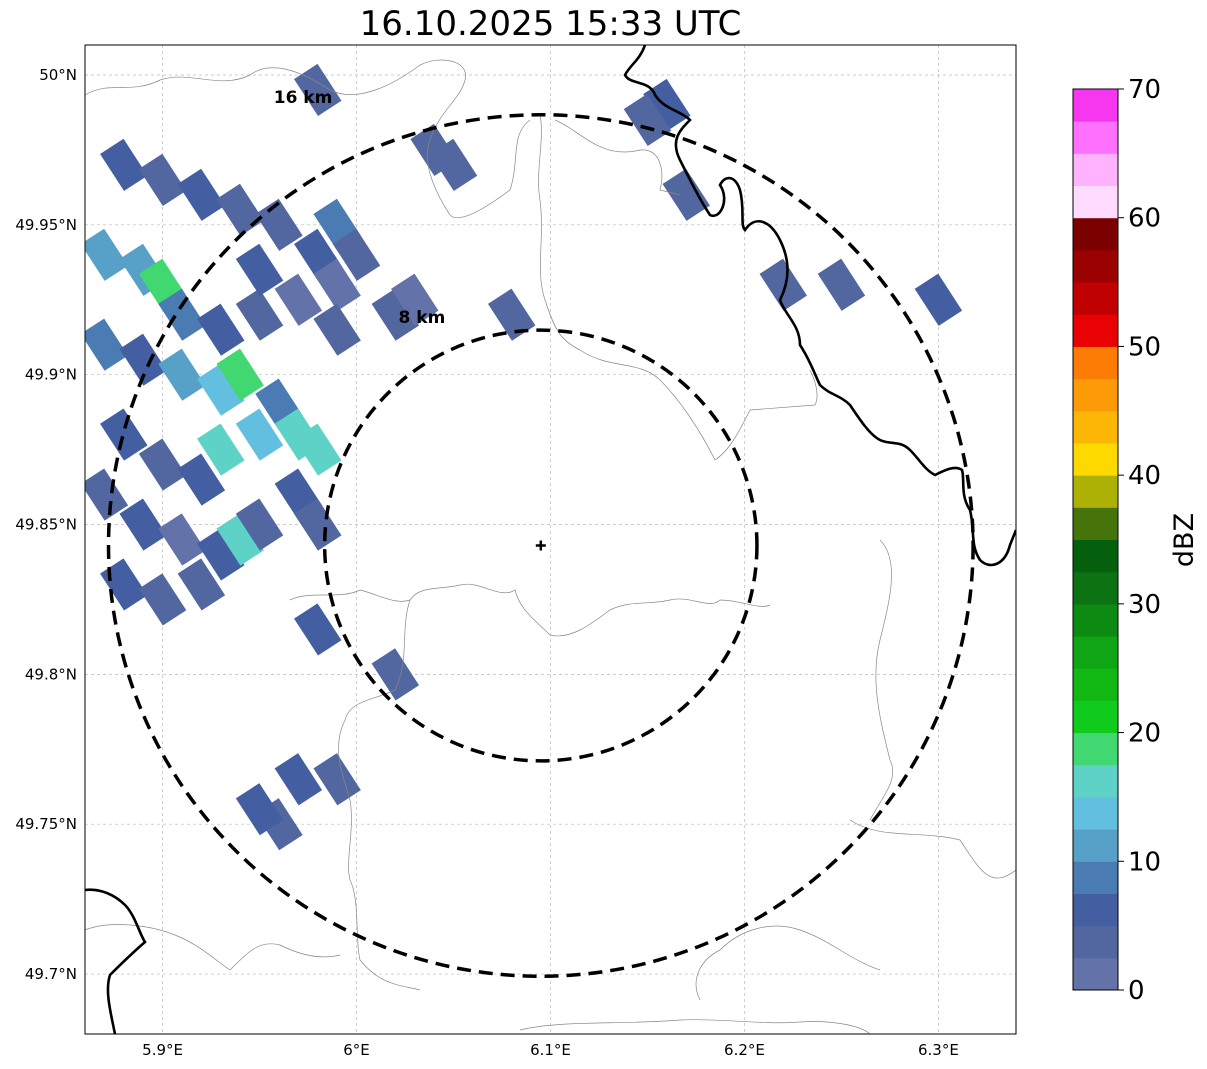 The width and height of the screenshot is (1207, 1069). Describe the element at coordinates (550, 24) in the screenshot. I see `map-title: 16.10.2025 15:33 UTC` at that location.